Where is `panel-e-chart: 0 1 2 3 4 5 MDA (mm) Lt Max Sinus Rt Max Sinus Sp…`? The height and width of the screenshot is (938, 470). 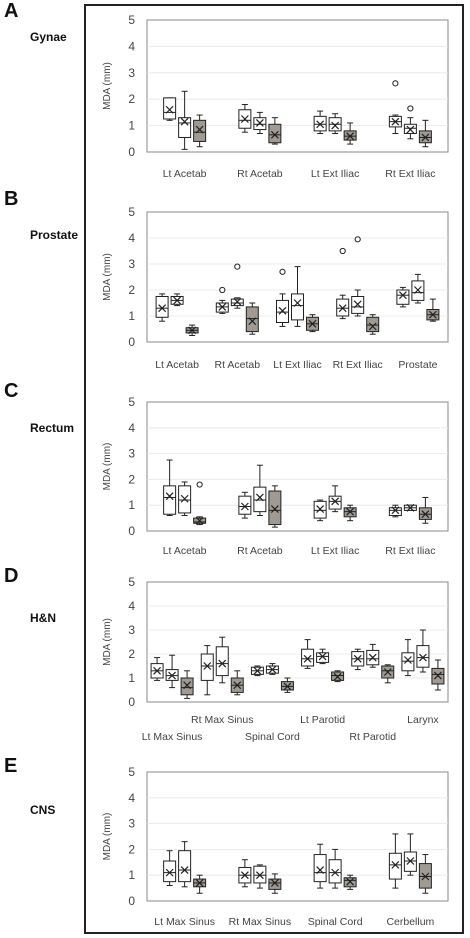 panel-e-chart: 0 1 2 3 4 5 MDA (mm) Lt Max Sinus Rt Max Sinus Sp… is located at coordinates (275, 846).